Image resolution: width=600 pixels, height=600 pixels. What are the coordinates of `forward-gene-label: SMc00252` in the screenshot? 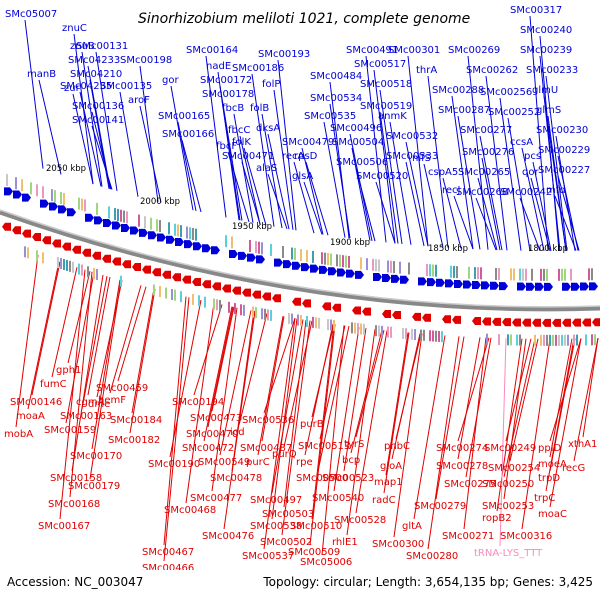 It's located at (514, 112).